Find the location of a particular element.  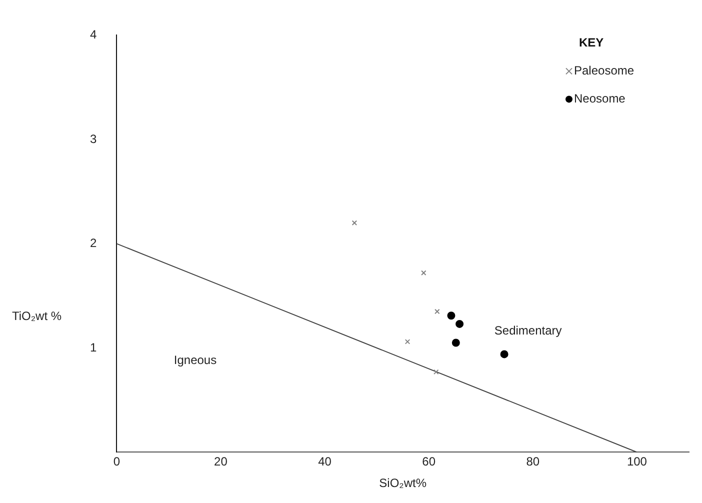

x-tick-label: 0 is located at coordinates (116, 461).